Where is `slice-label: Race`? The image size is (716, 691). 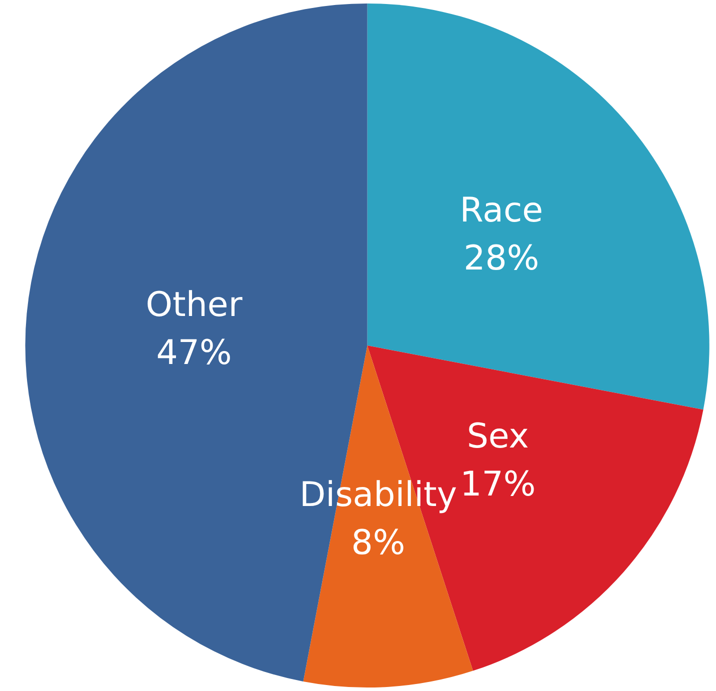 slice-label: Race is located at coordinates (502, 210).